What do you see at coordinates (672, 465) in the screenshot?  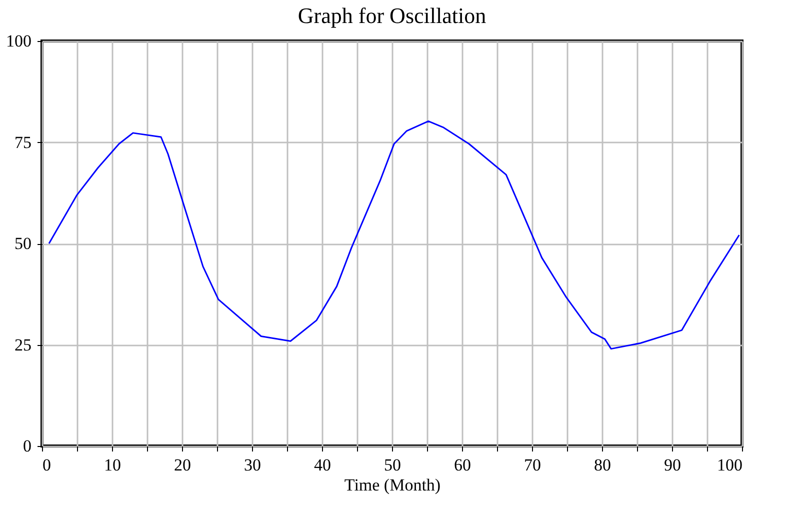 I see `x-tick-label: 90` at bounding box center [672, 465].